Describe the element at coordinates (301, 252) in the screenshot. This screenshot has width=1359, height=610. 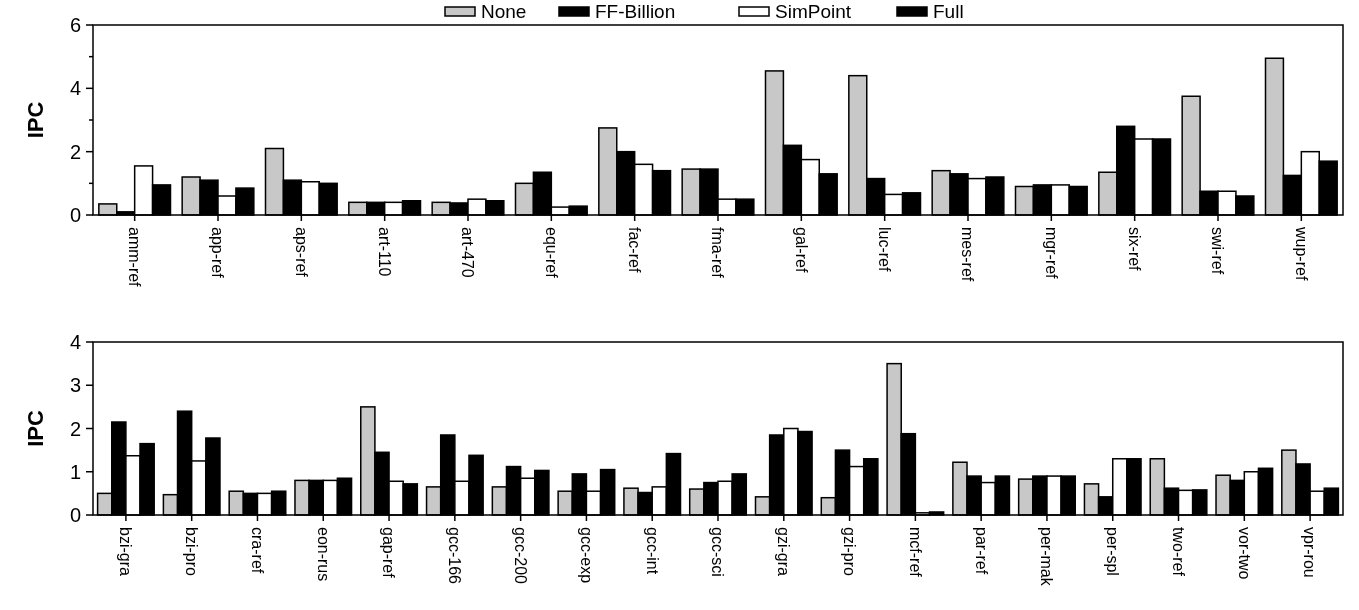
I see `x-tick-label: aps-ref` at that location.